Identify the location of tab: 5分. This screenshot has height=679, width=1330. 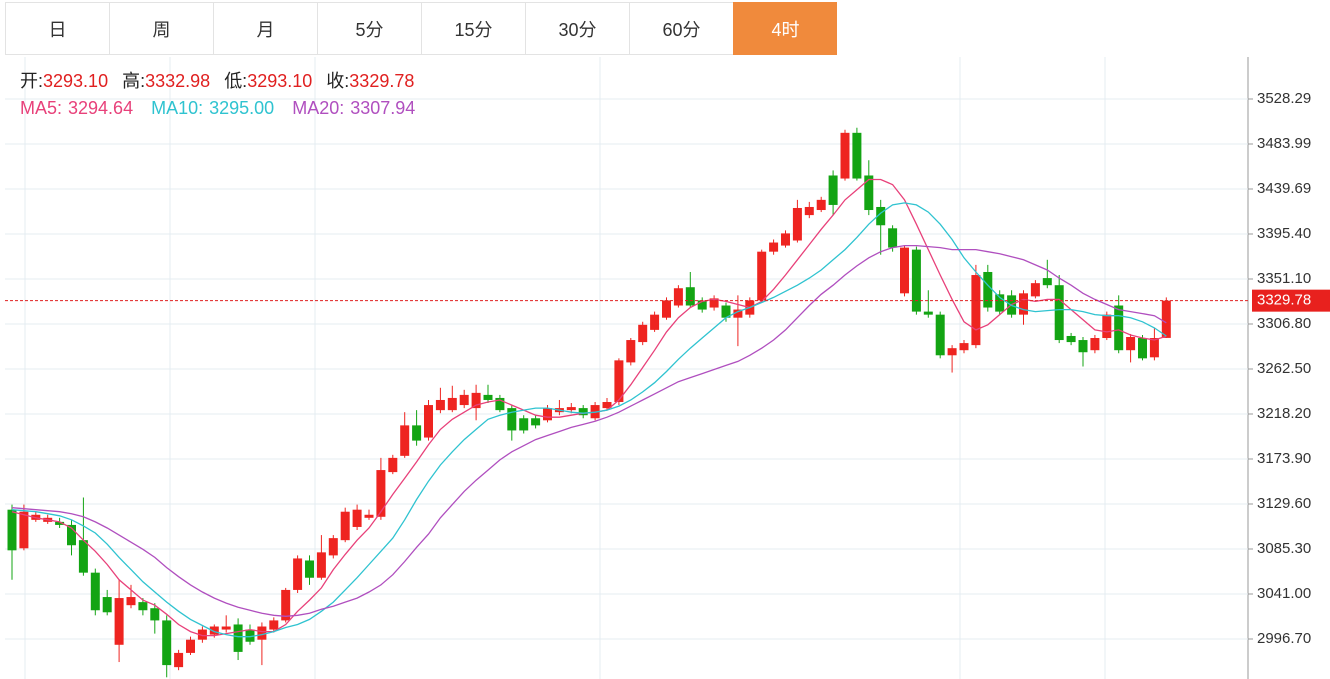
(369, 28).